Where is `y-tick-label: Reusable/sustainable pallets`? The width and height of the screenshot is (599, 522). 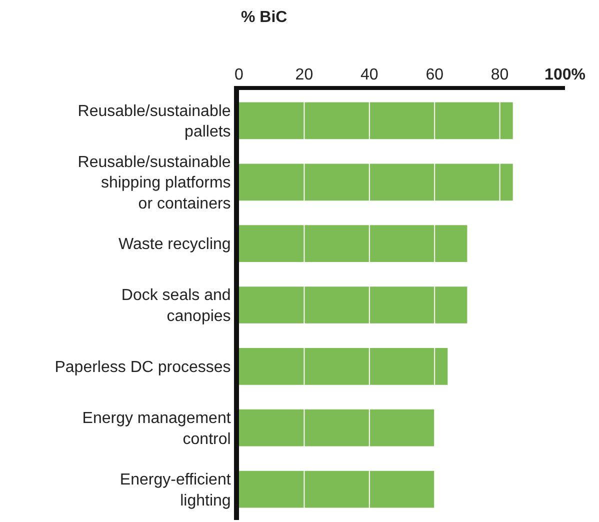
y-tick-label: Reusable/sustainable pallets is located at coordinates (154, 121).